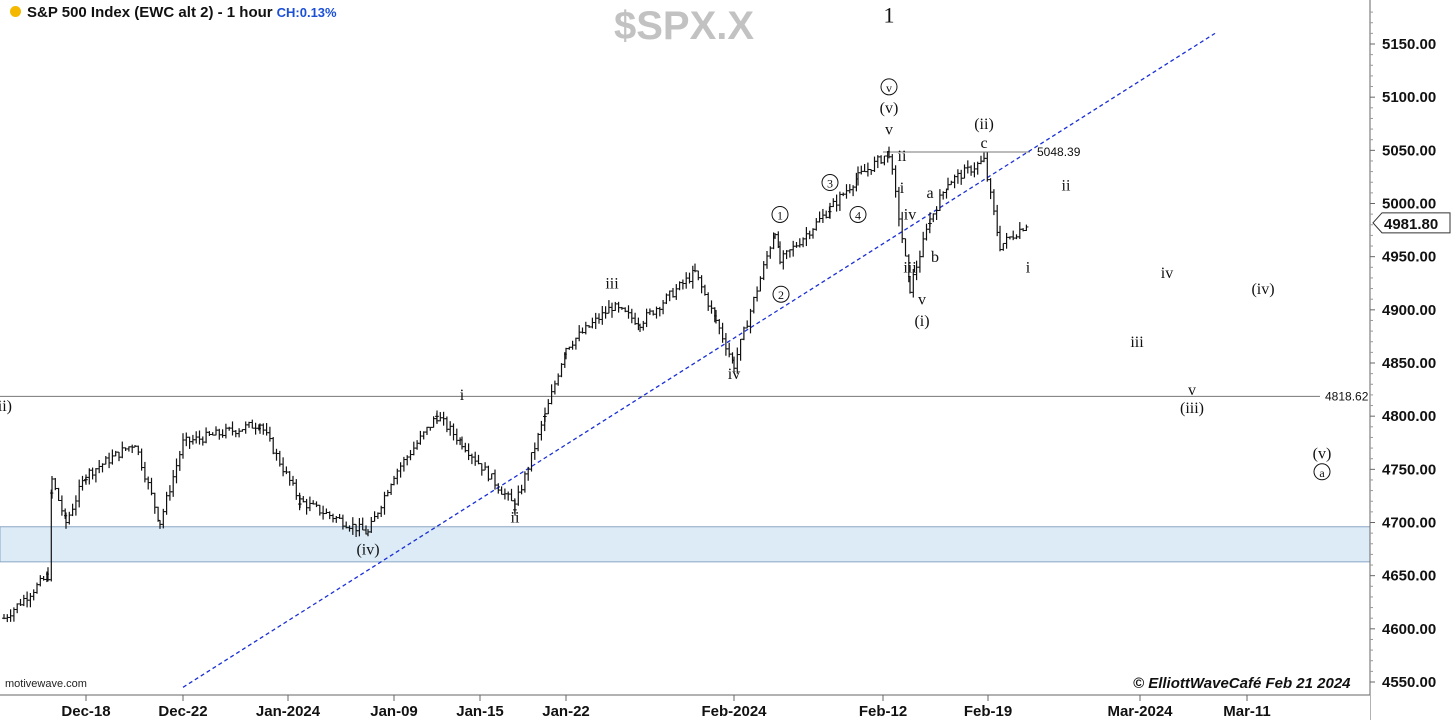 The width and height of the screenshot is (1456, 720). I want to click on copyright-text: © ElliottWaveCafé Feb 21 2024, so click(1242, 683).